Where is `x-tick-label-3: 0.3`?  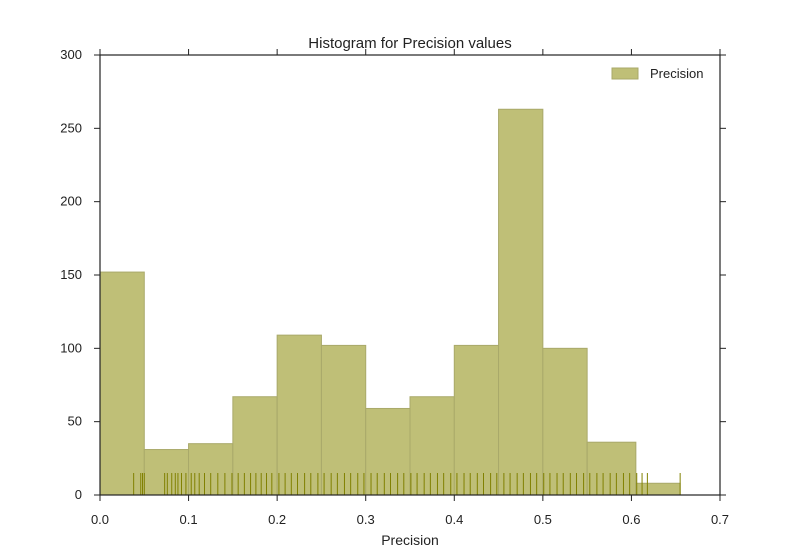
x-tick-label-3: 0.3 is located at coordinates (366, 519).